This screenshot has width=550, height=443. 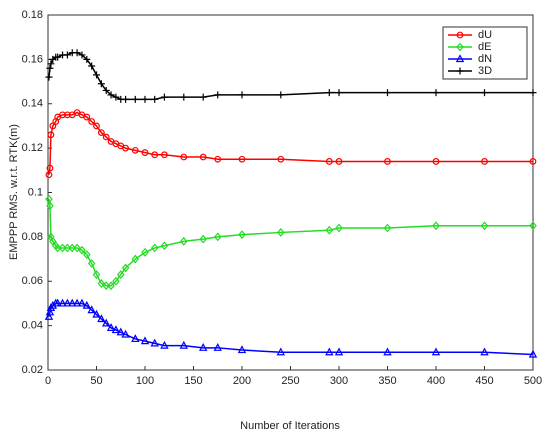 What do you see at coordinates (32, 237) in the screenshot?
I see `y-tick-label: 0.08` at bounding box center [32, 237].